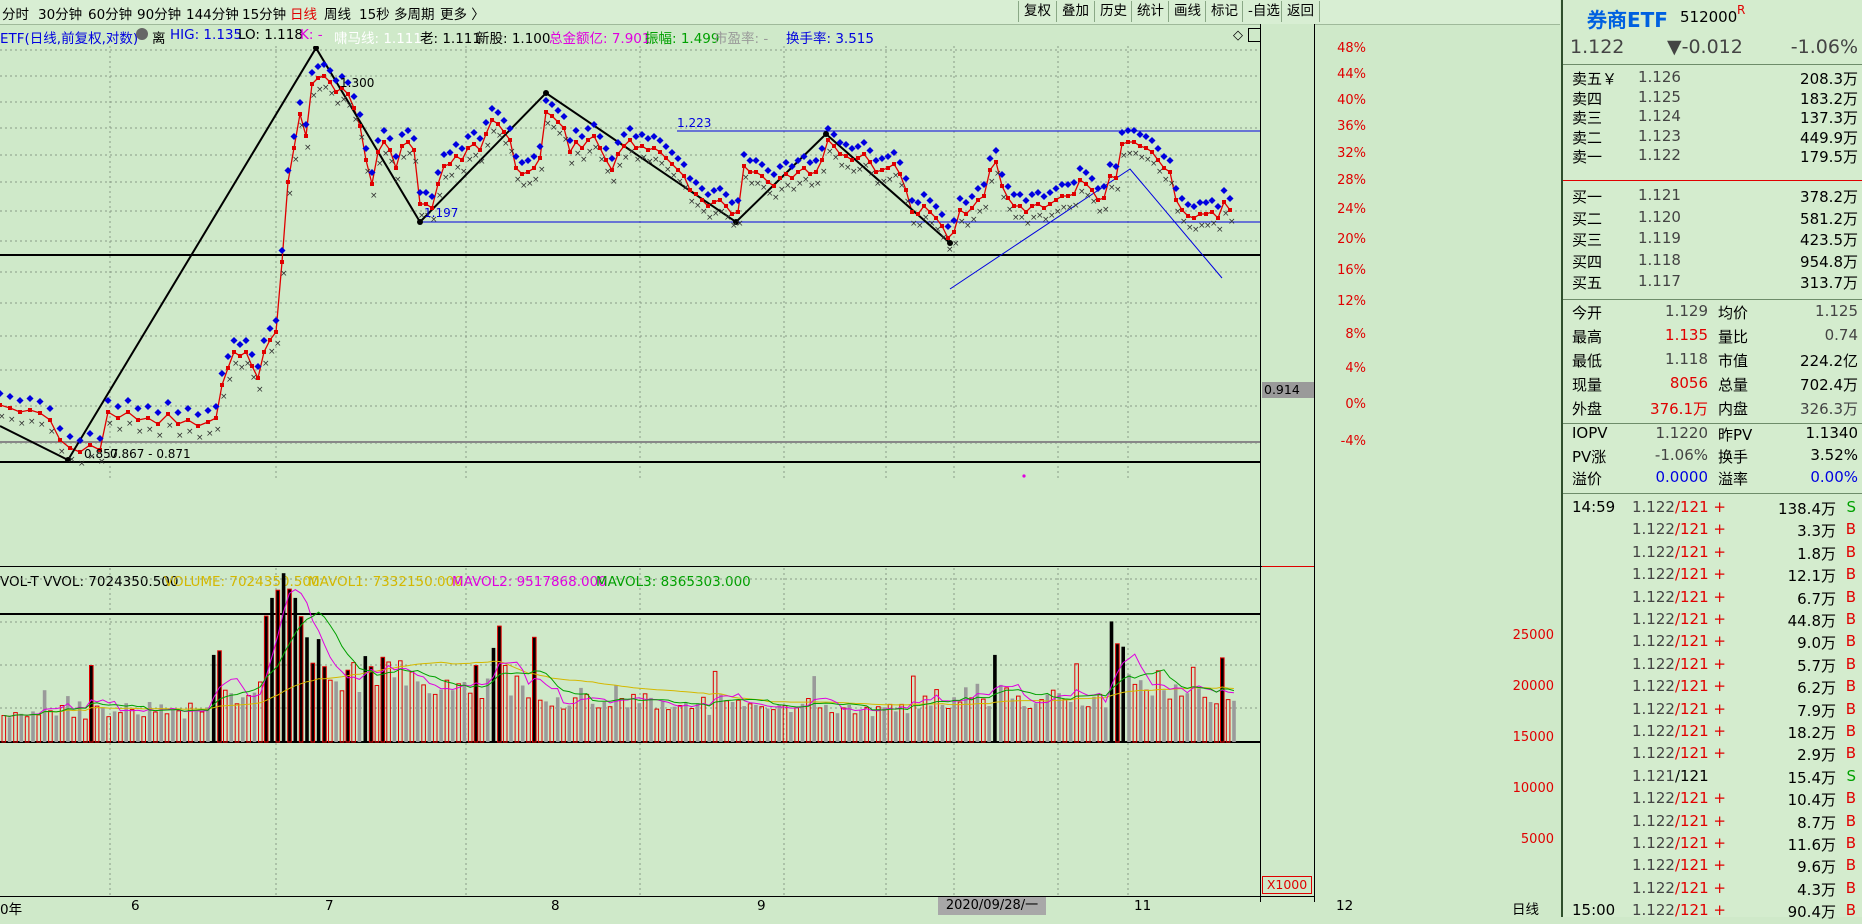  What do you see at coordinates (337, 15) in the screenshot?
I see `tf-weekly: 周线` at bounding box center [337, 15].